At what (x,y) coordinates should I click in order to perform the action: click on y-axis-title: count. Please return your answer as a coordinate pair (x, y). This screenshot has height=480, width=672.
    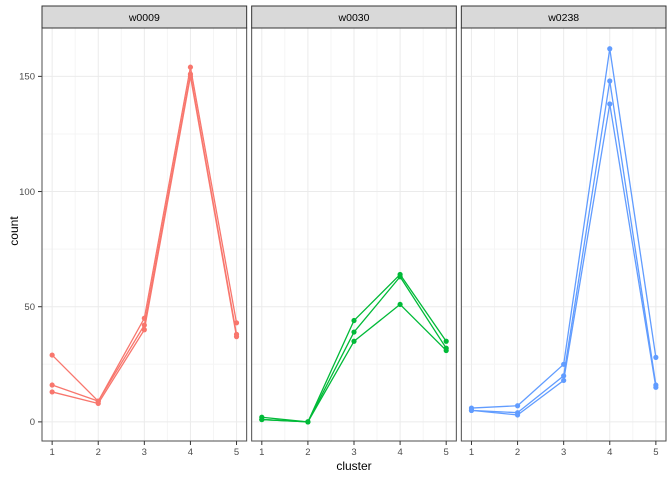
    Looking at the image, I should click on (14, 231).